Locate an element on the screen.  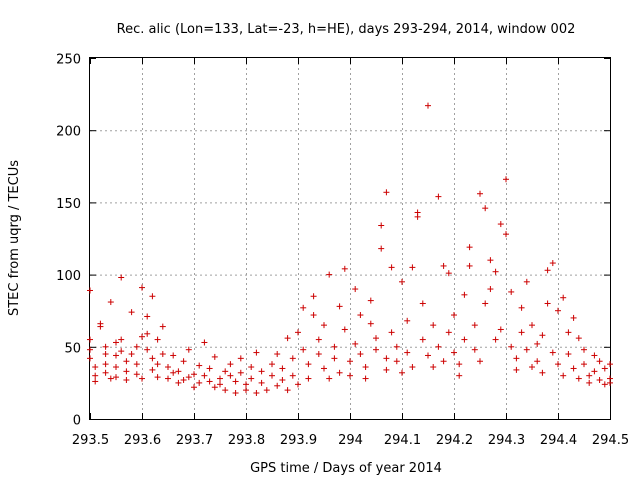
y-axis-label: STEC from uqrg / TECUs is located at coordinates (14, 238).